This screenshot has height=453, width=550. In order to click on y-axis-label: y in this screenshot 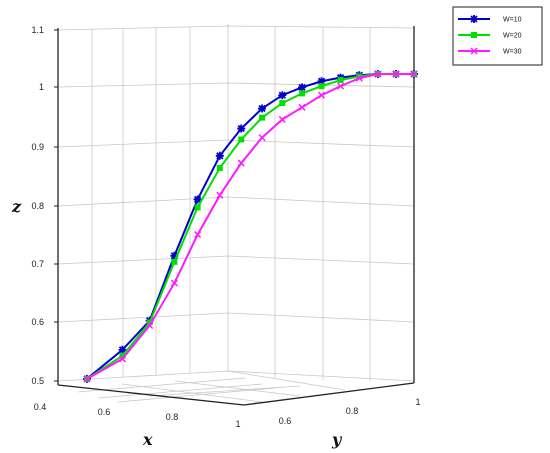, I will do `click(337, 439)`.